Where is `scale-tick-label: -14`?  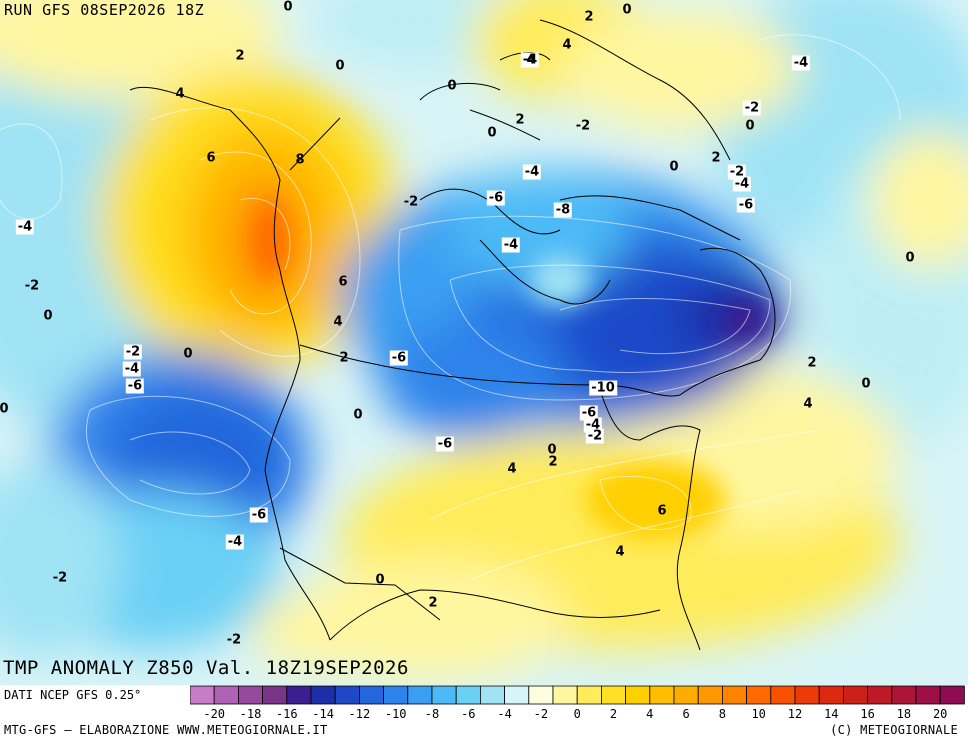 scale-tick-label: -14 is located at coordinates (323, 714).